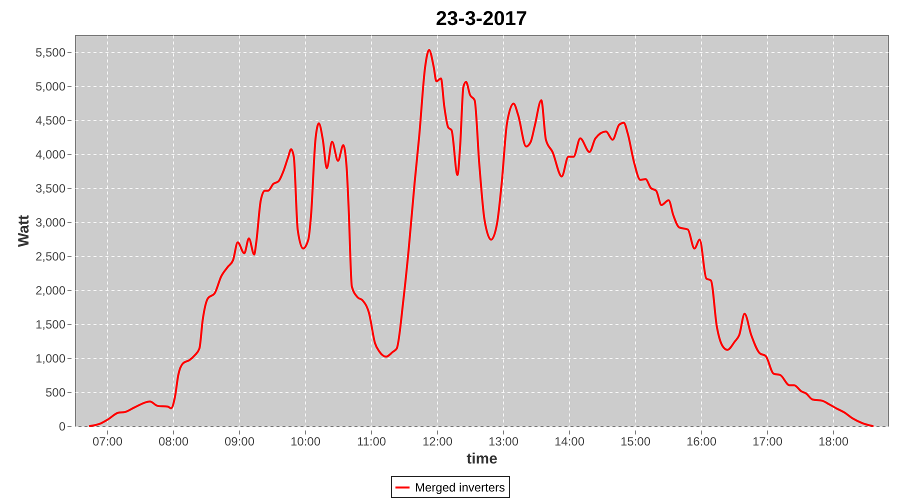 The width and height of the screenshot is (900, 500). Describe the element at coordinates (50, 257) in the screenshot. I see `y-tick-label: 2,500` at that location.